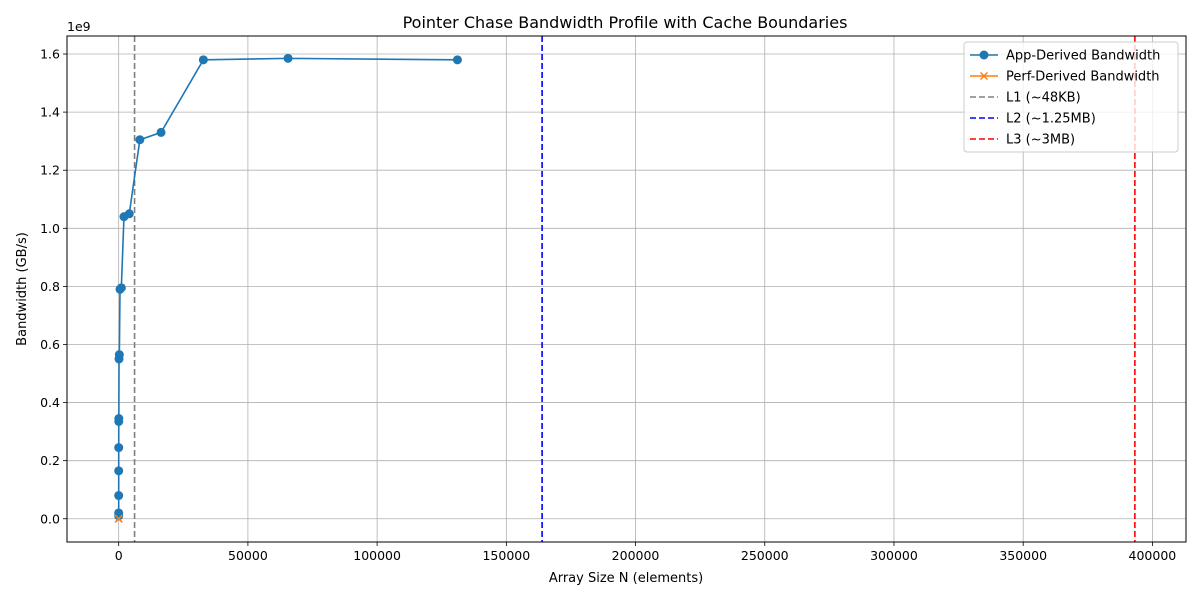 This screenshot has height=600, width=1200. I want to click on legend-label: App-Derived Bandwidth, so click(1083, 56).